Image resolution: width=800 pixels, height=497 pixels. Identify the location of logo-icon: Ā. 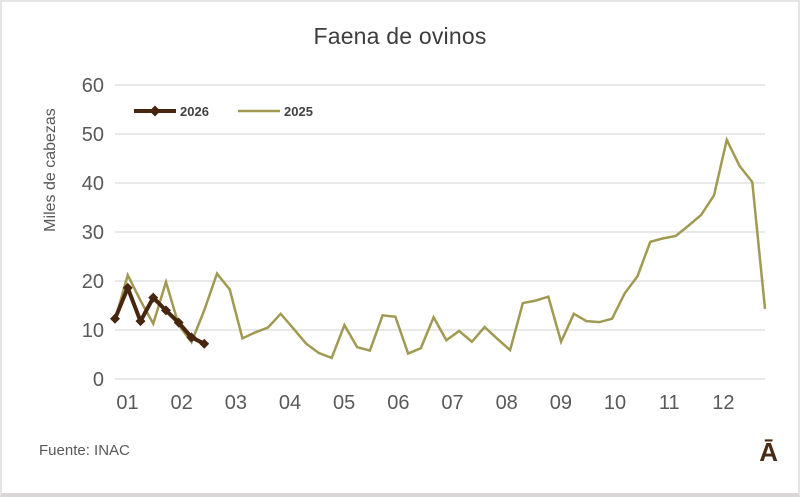
(768, 452).